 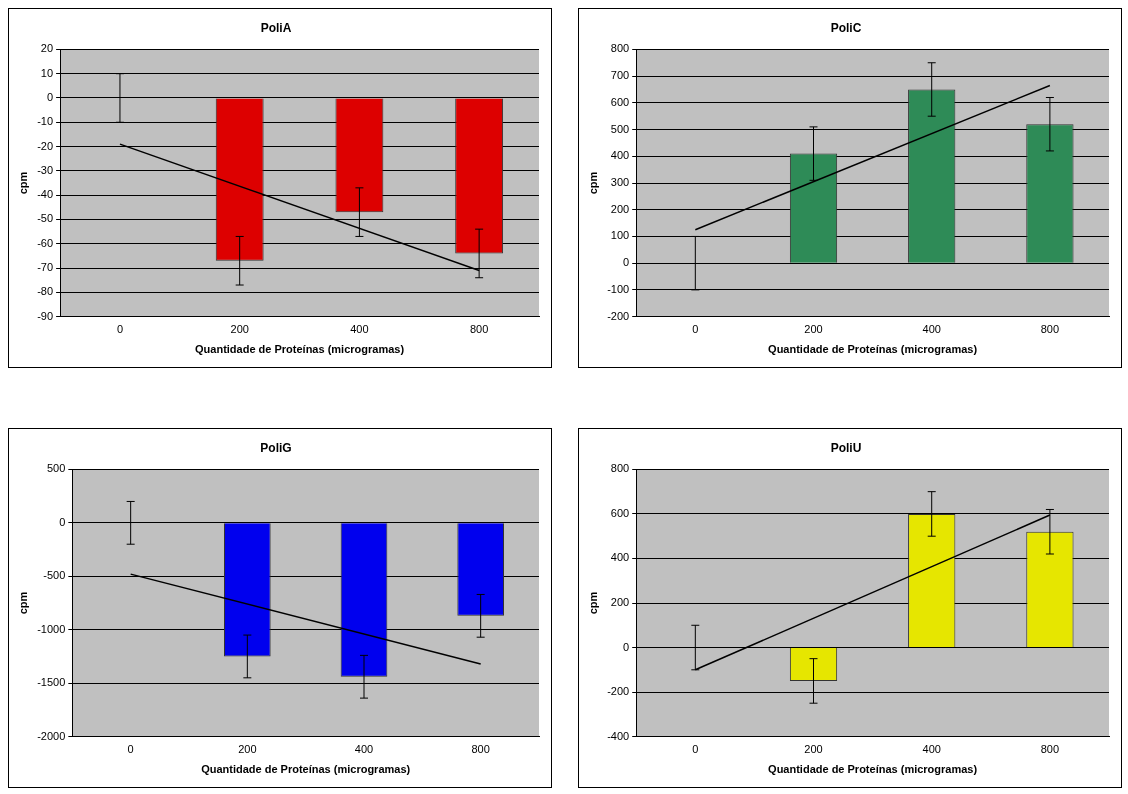 What do you see at coordinates (846, 447) in the screenshot?
I see `chart-title: PoliU` at bounding box center [846, 447].